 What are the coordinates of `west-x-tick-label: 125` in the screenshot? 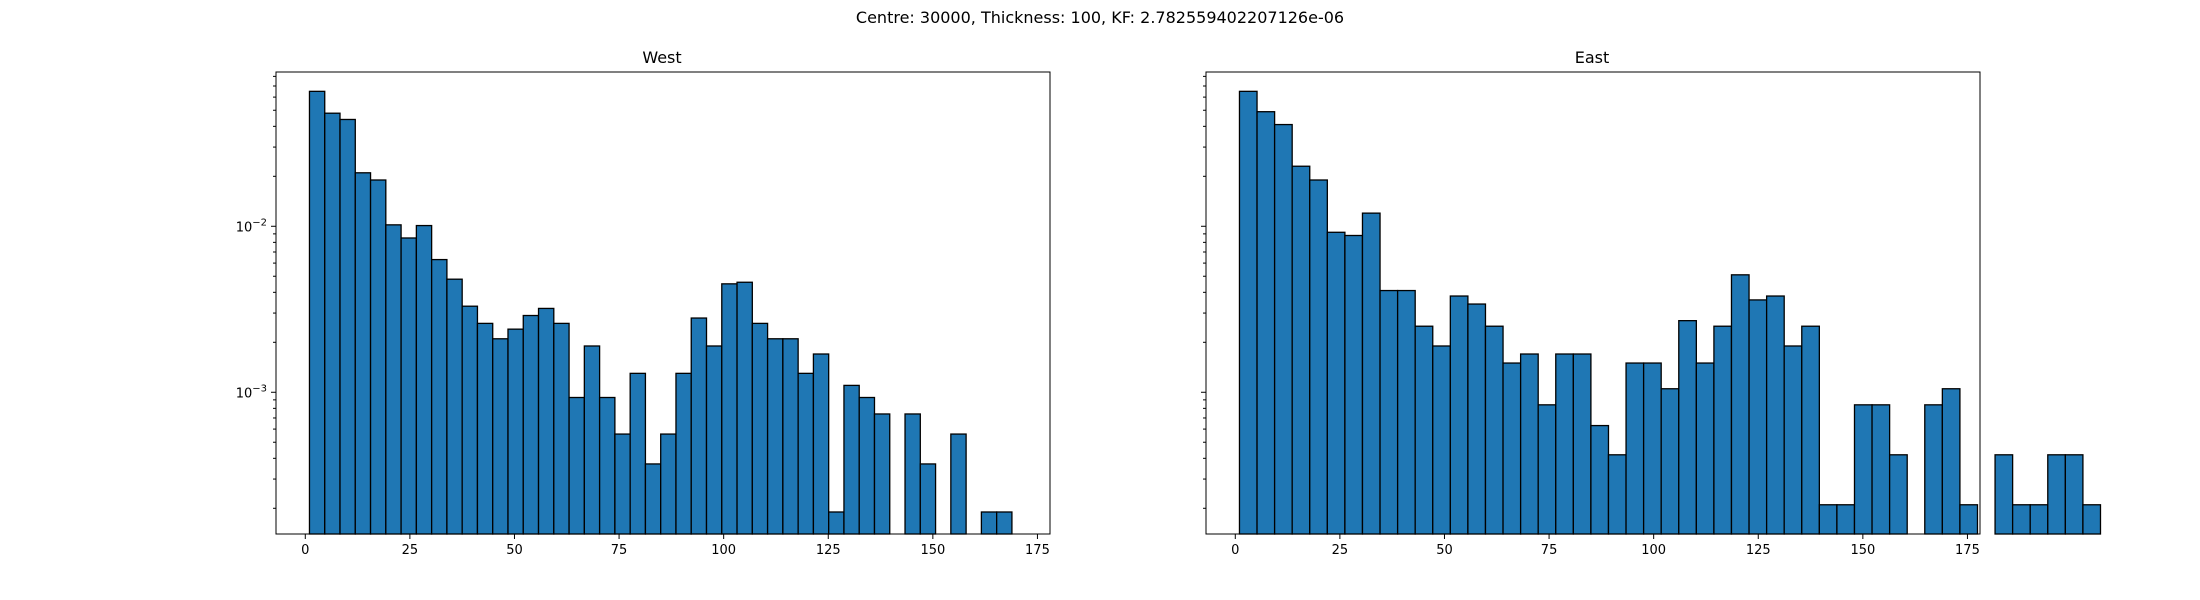 It's located at (828, 550).